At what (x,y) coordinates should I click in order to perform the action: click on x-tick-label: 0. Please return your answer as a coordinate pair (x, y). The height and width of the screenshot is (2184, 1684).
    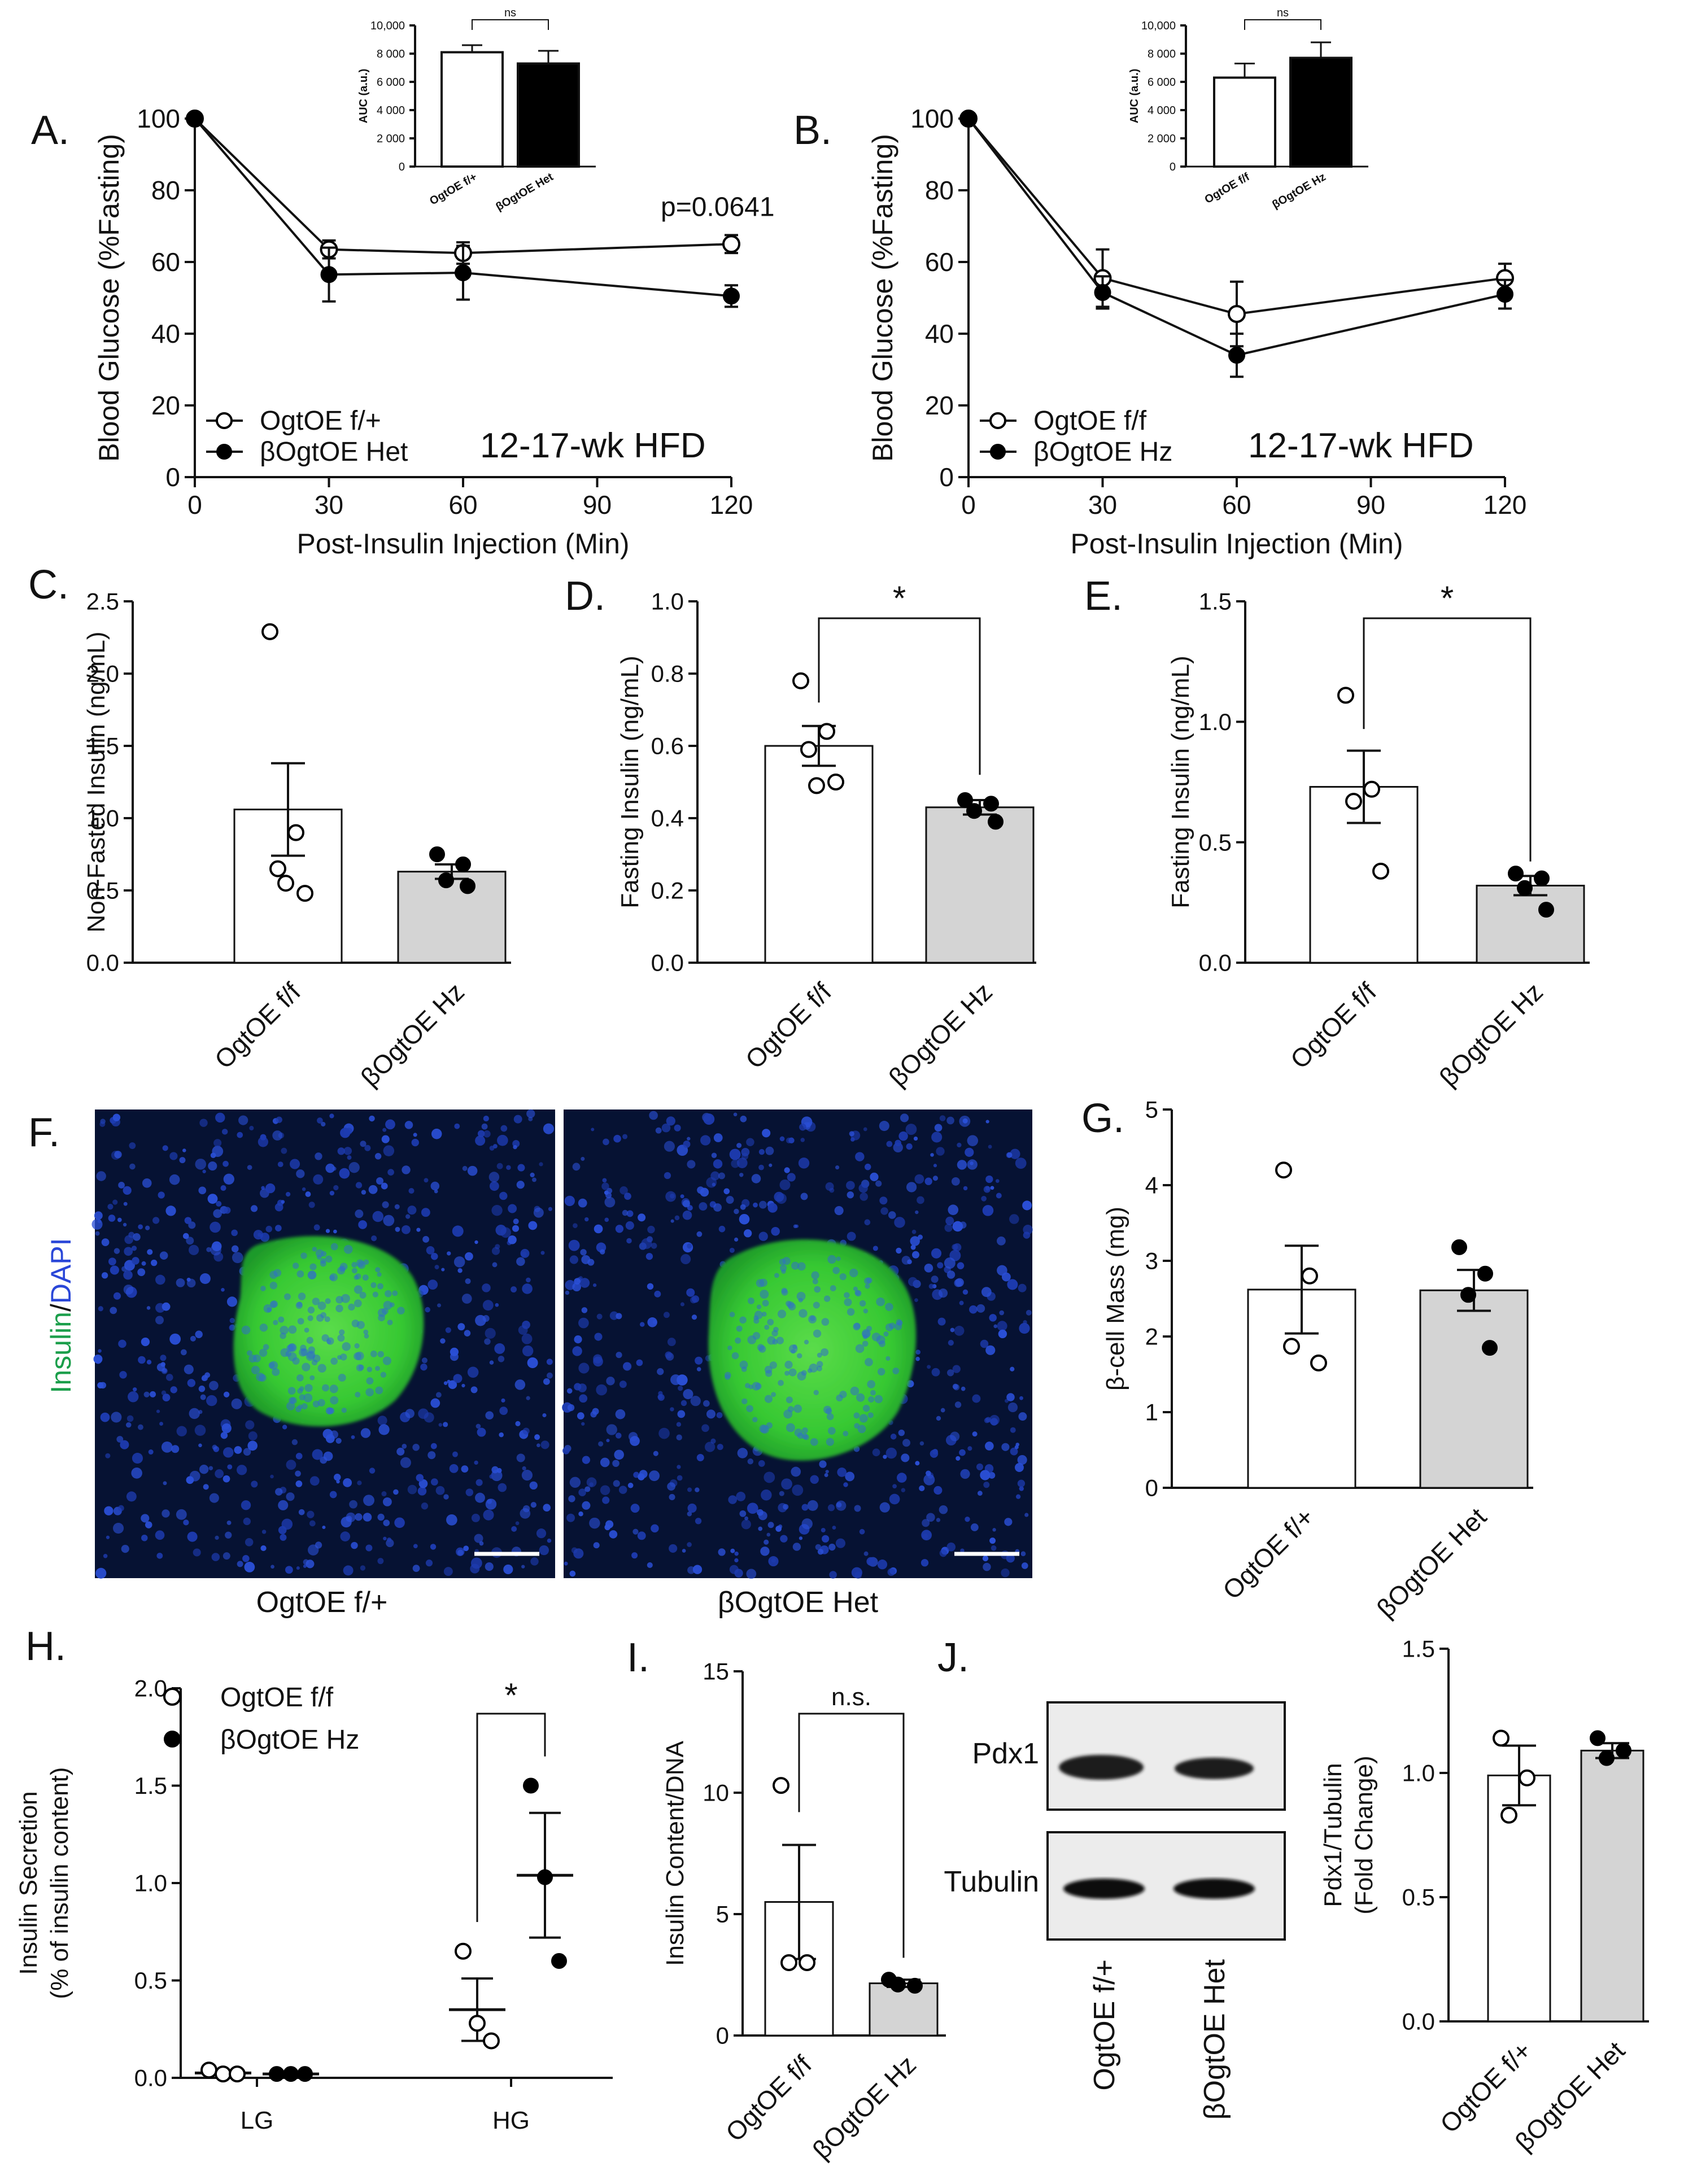
    Looking at the image, I should click on (194, 504).